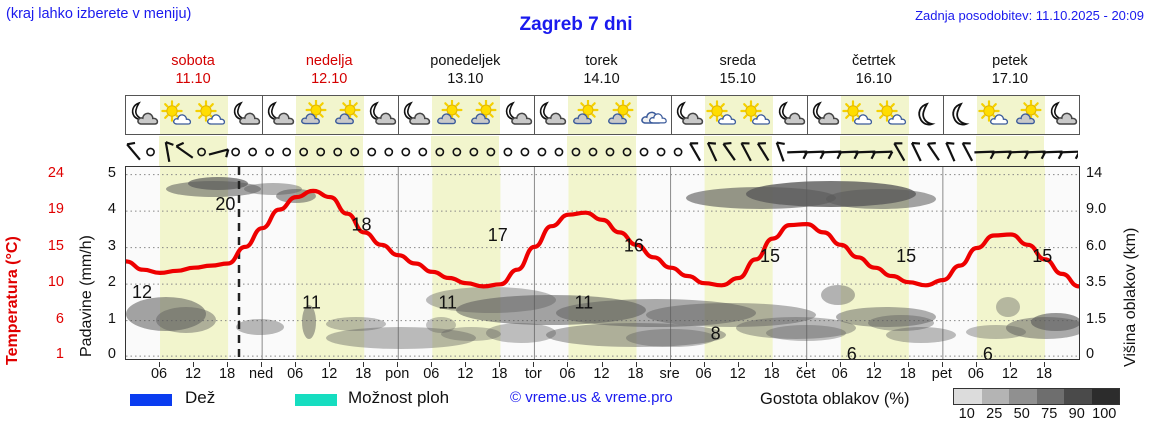 The height and width of the screenshot is (443, 1152). I want to click on day-date: 16.10, so click(873, 79).